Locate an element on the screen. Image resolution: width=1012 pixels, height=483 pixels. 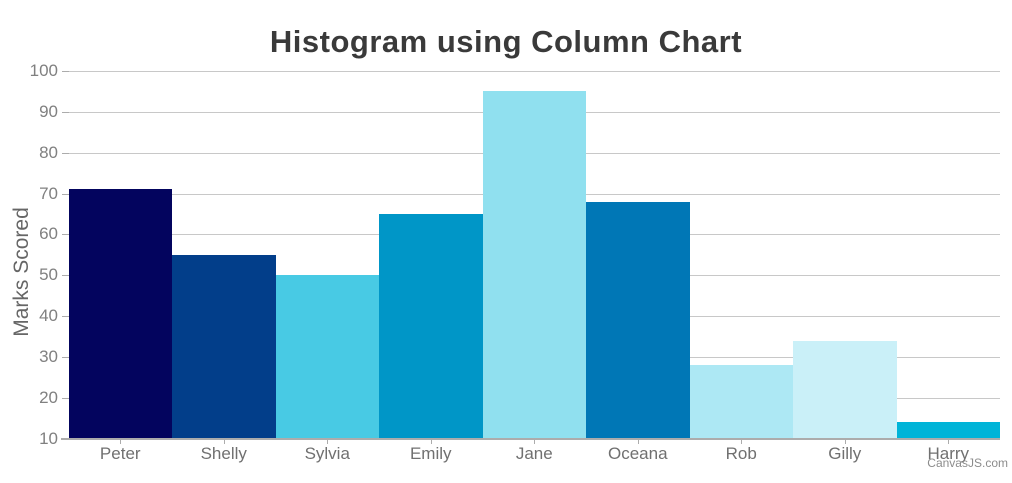
bar-shelly is located at coordinates (224, 346).